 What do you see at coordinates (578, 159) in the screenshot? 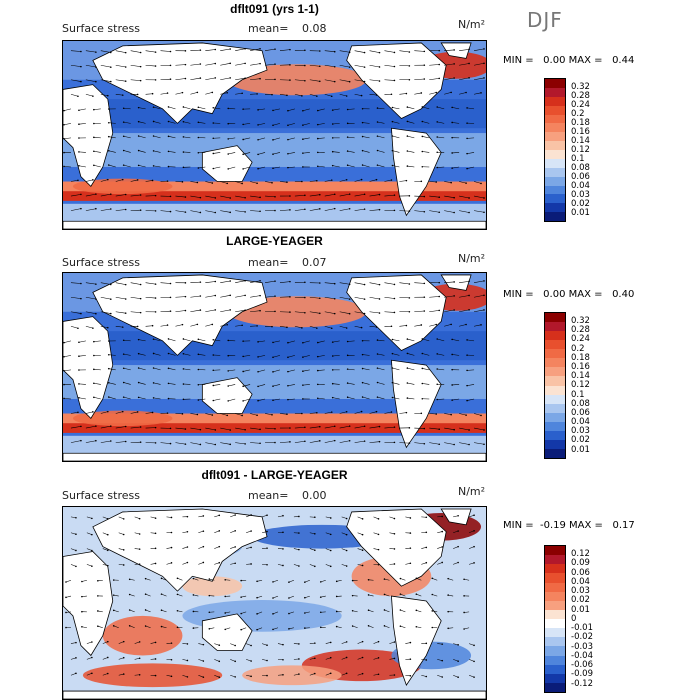
I see `colorbar-tick-label: 0.1` at bounding box center [578, 159].